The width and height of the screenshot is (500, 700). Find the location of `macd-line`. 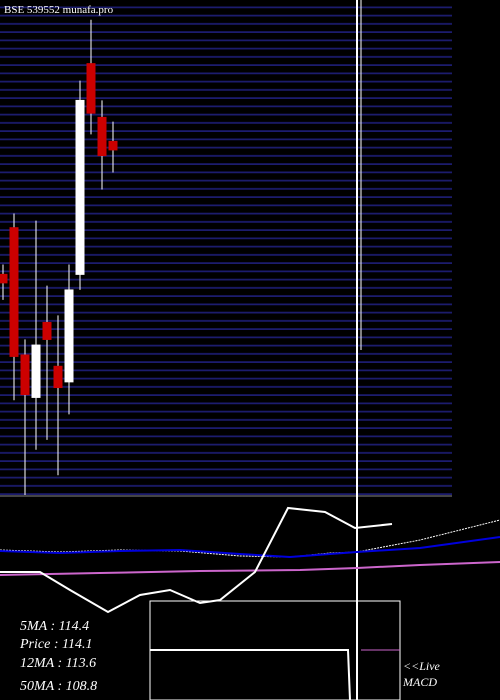

macd-line is located at coordinates (196, 560).